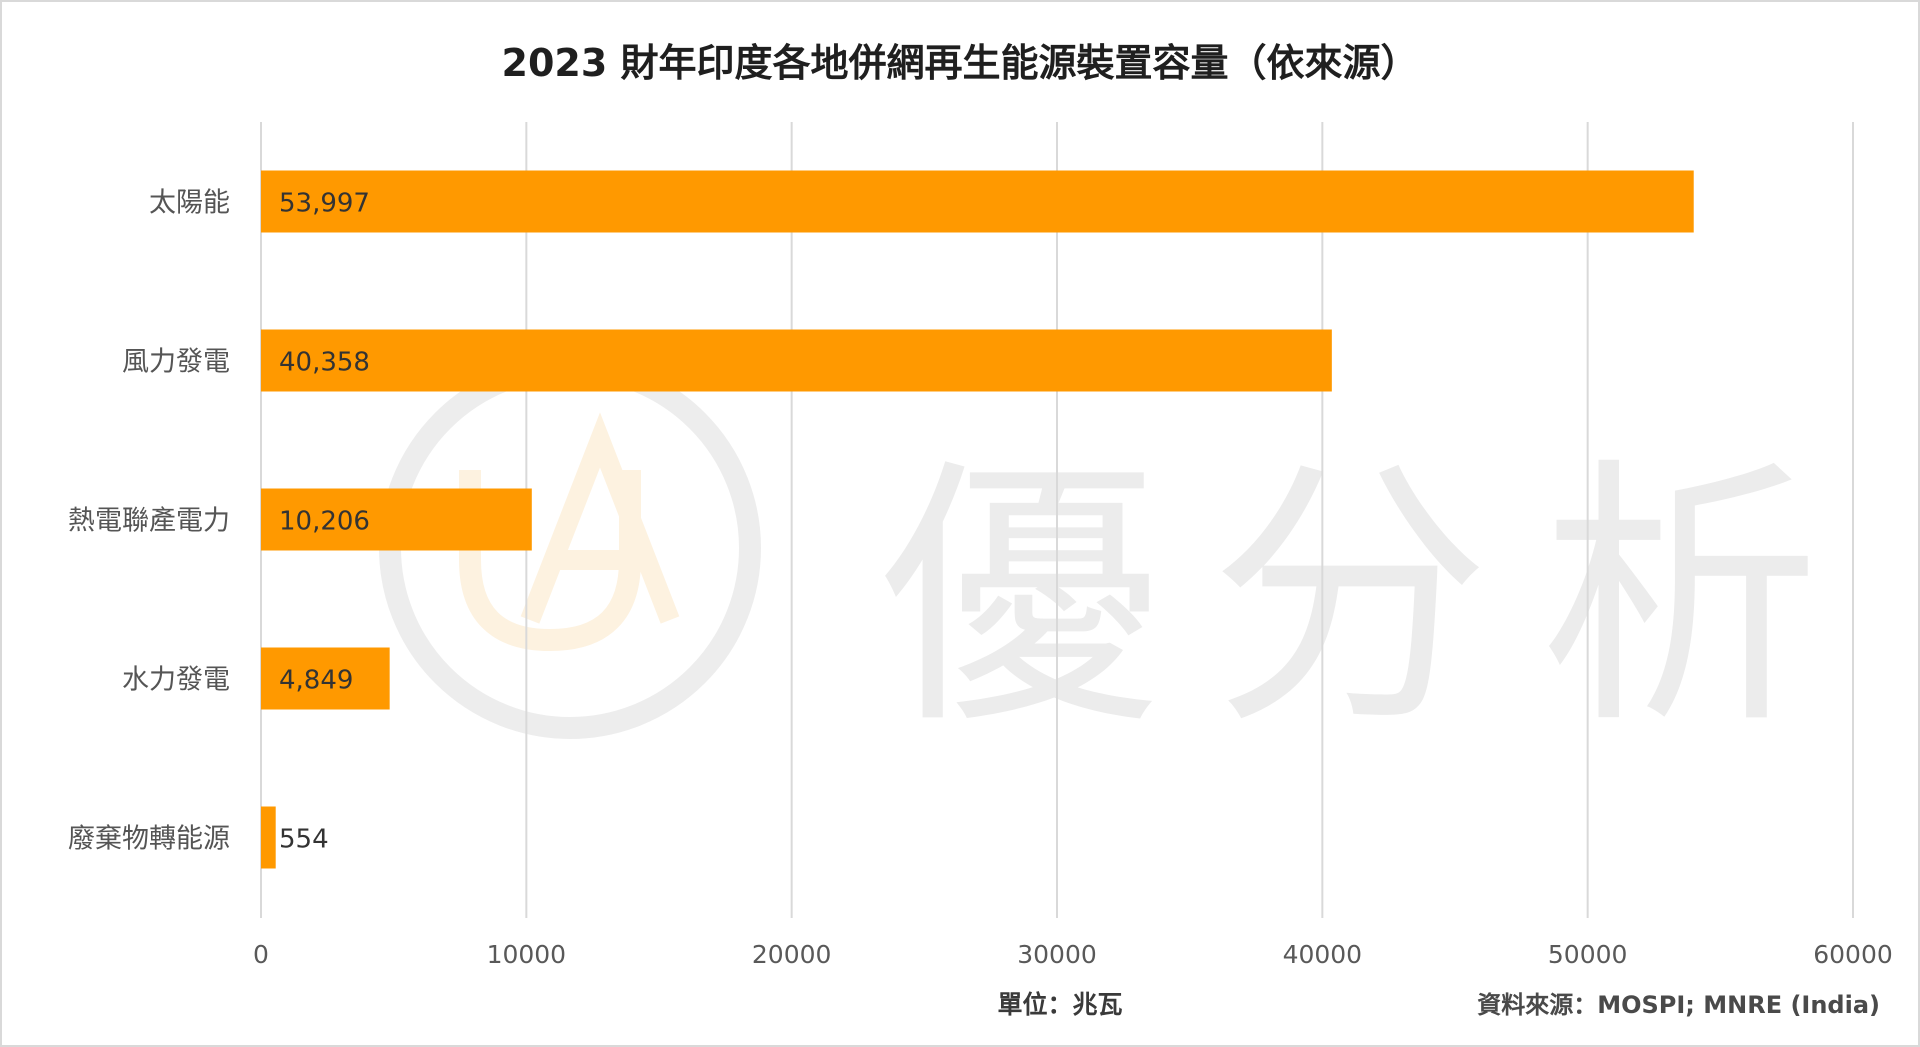  I want to click on category-label: 水力發電, so click(176, 680).